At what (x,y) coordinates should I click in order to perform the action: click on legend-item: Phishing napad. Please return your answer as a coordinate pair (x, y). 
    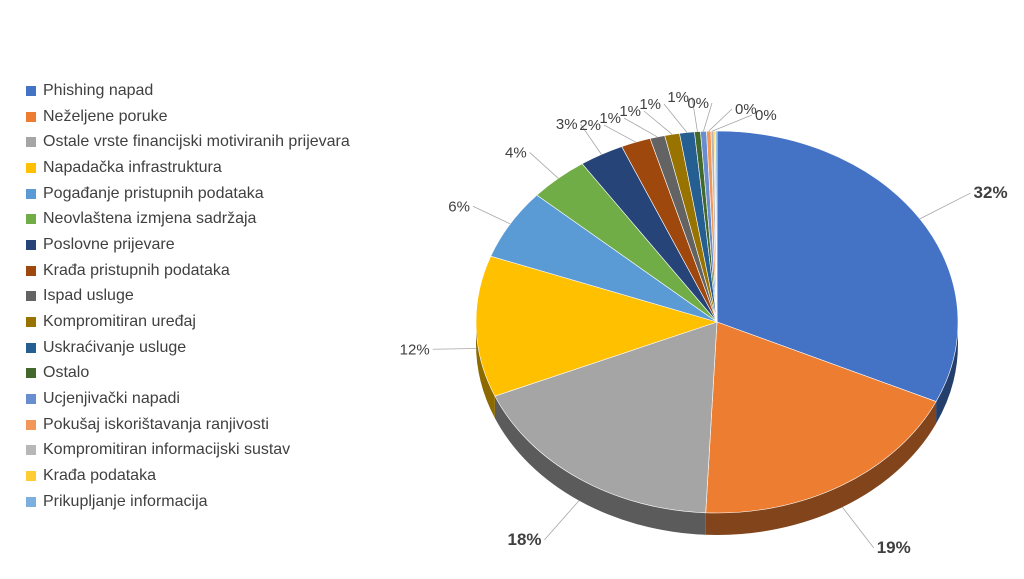
    Looking at the image, I should click on (188, 91).